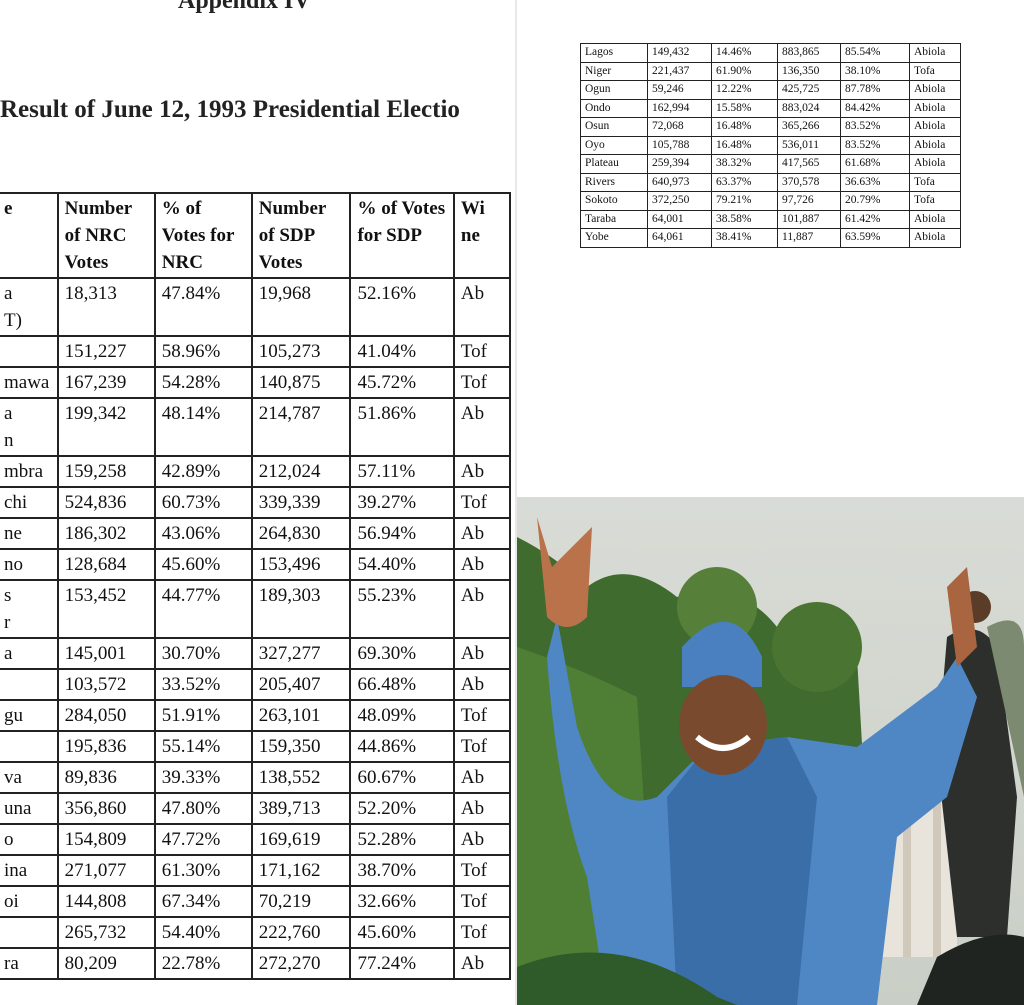 The width and height of the screenshot is (1024, 1005). Describe the element at coordinates (256, 901) in the screenshot. I see `table-row: oi 144,808 67.34% 70,219 32.66% Tof` at that location.